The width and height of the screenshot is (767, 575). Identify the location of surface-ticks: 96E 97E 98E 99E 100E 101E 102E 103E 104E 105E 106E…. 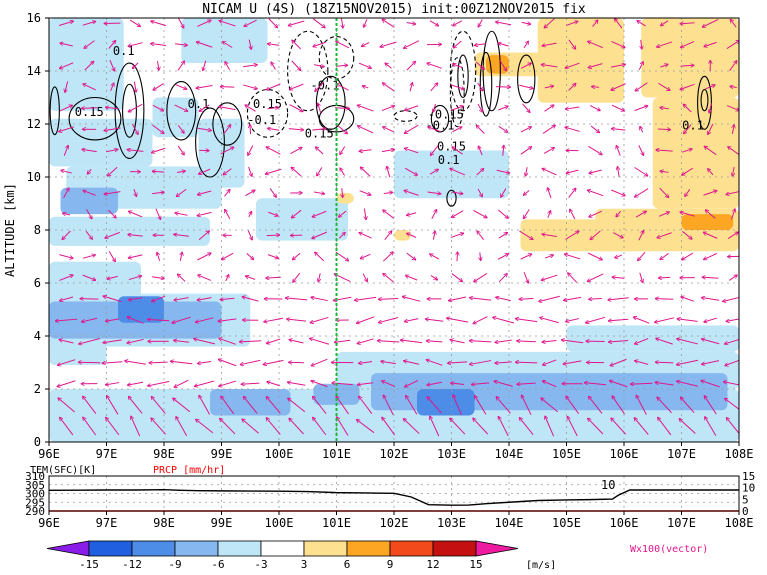
(390, 500).